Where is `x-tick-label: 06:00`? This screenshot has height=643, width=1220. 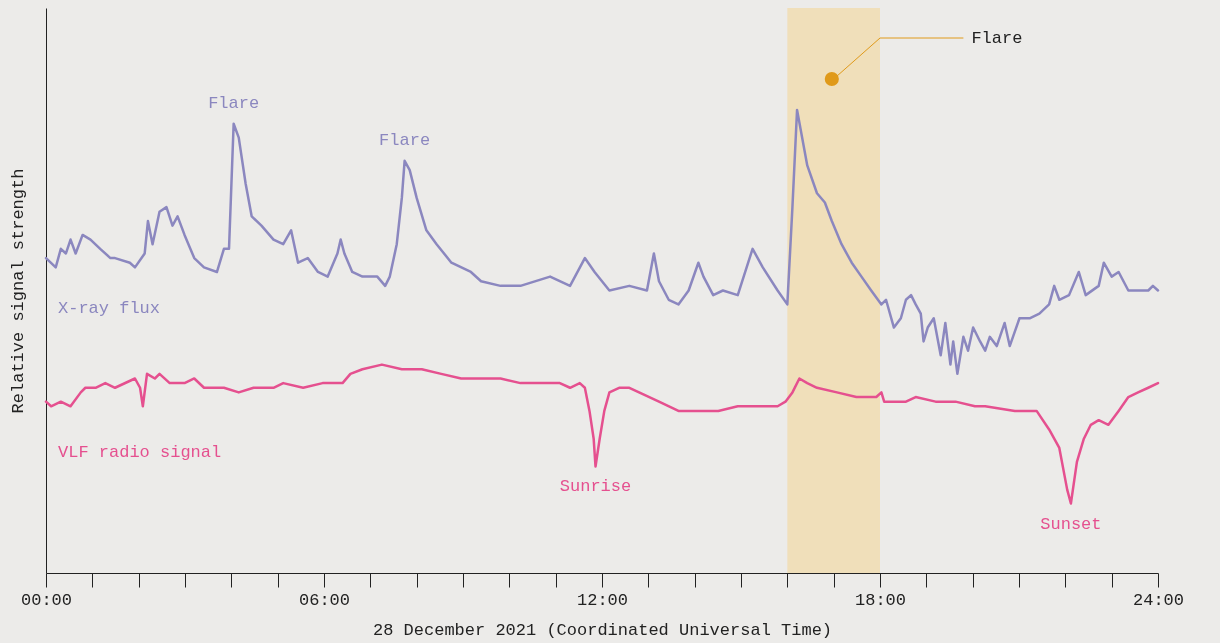 x-tick-label: 06:00 is located at coordinates (324, 600).